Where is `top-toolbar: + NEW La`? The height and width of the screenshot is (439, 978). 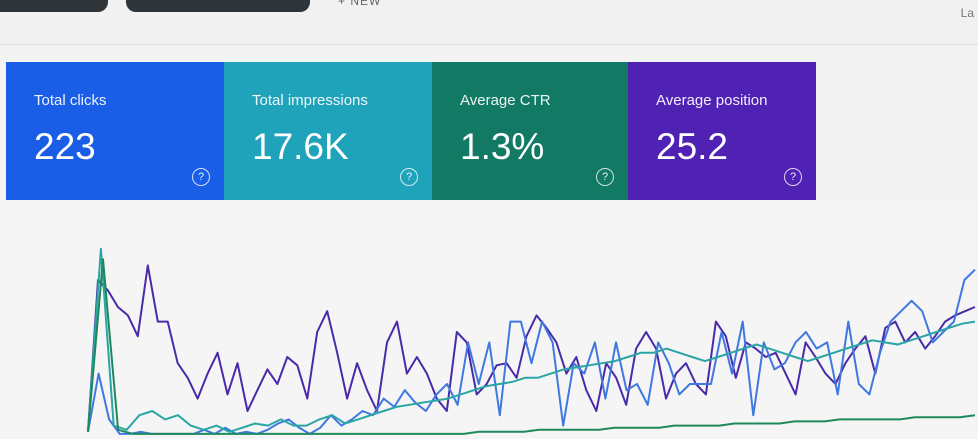
top-toolbar: + NEW La is located at coordinates (489, 22).